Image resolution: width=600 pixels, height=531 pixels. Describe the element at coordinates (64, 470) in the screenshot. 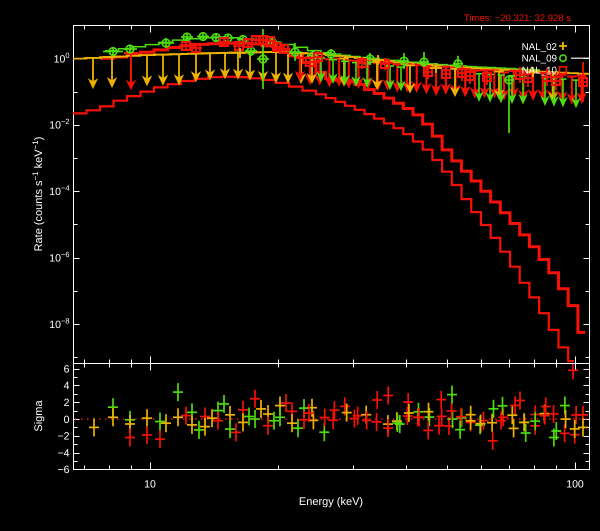

I see `svg-text: −6` at that location.